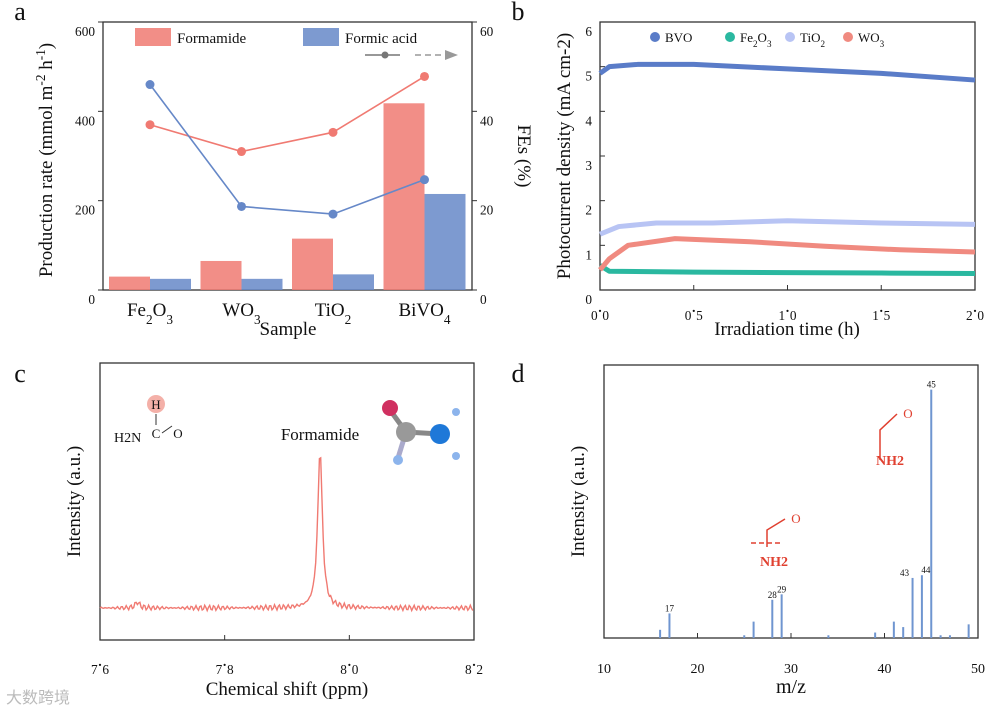  Describe the element at coordinates (694, 309) in the screenshot. I see `x-tick-label: 0.5` at that location.